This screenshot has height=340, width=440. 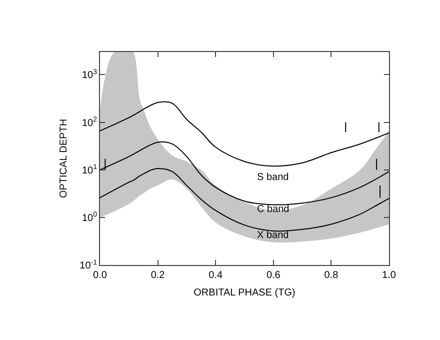 I want to click on y-tick-label: 10$^{-1}$, so click(x=89, y=265).